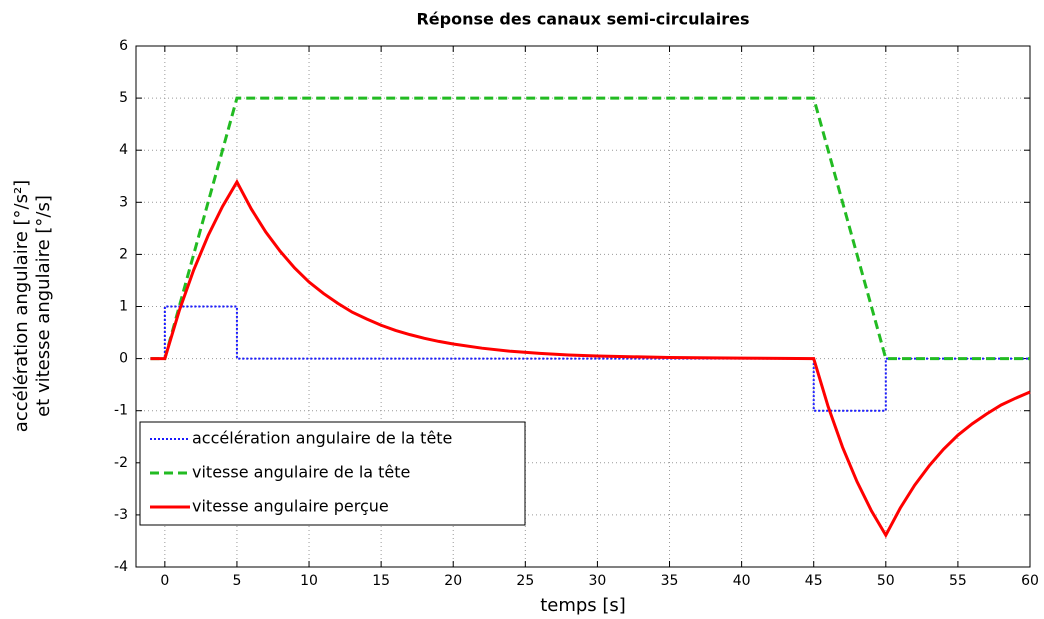 This screenshot has width=1044, height=619. I want to click on x-tick-label: 50, so click(886, 581).